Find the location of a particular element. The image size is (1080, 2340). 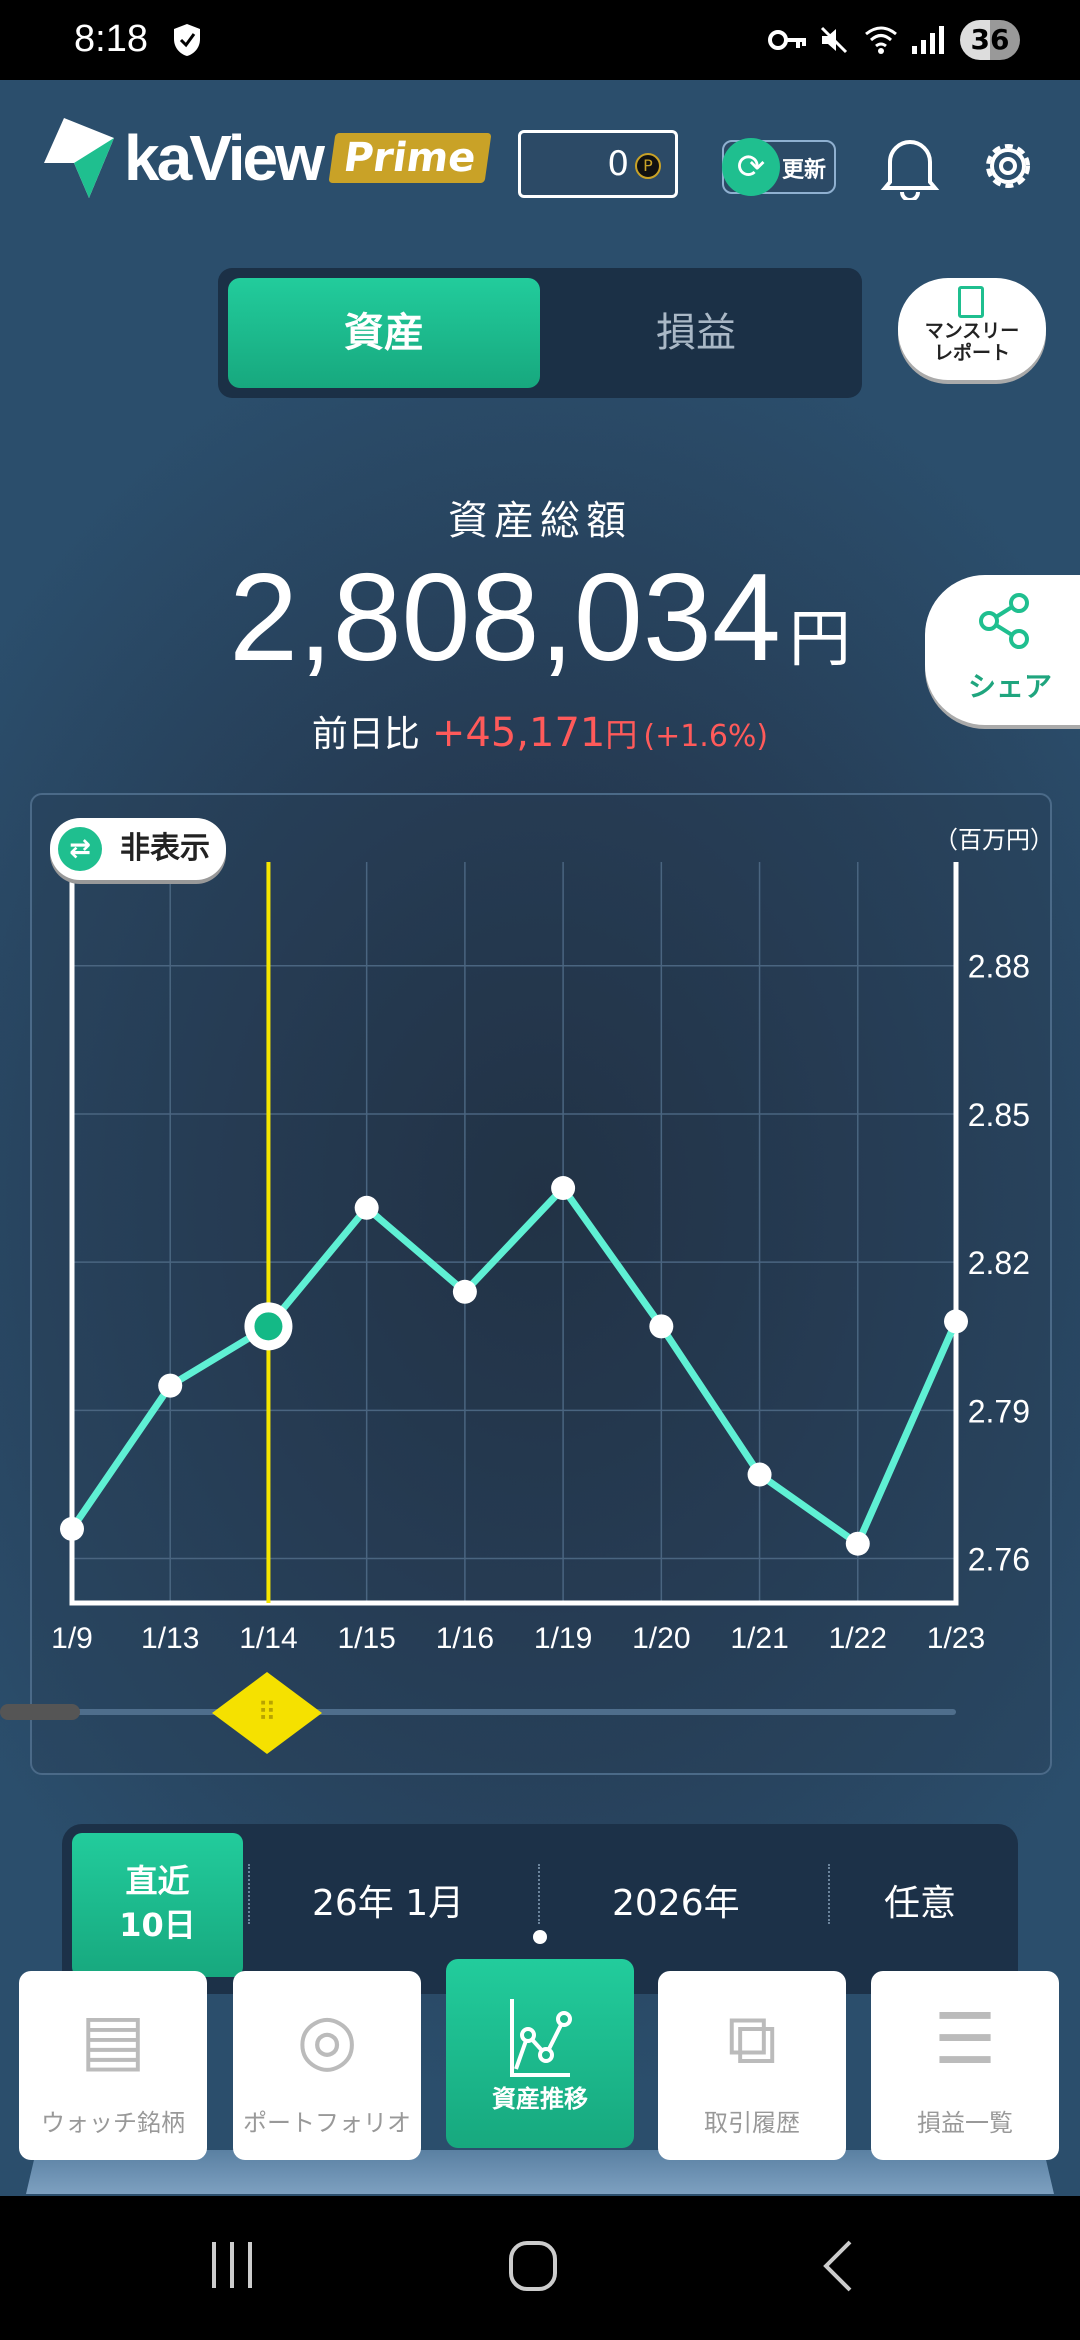

day-change: 前日比 +45,171円 (+1.6%) is located at coordinates (540, 731).